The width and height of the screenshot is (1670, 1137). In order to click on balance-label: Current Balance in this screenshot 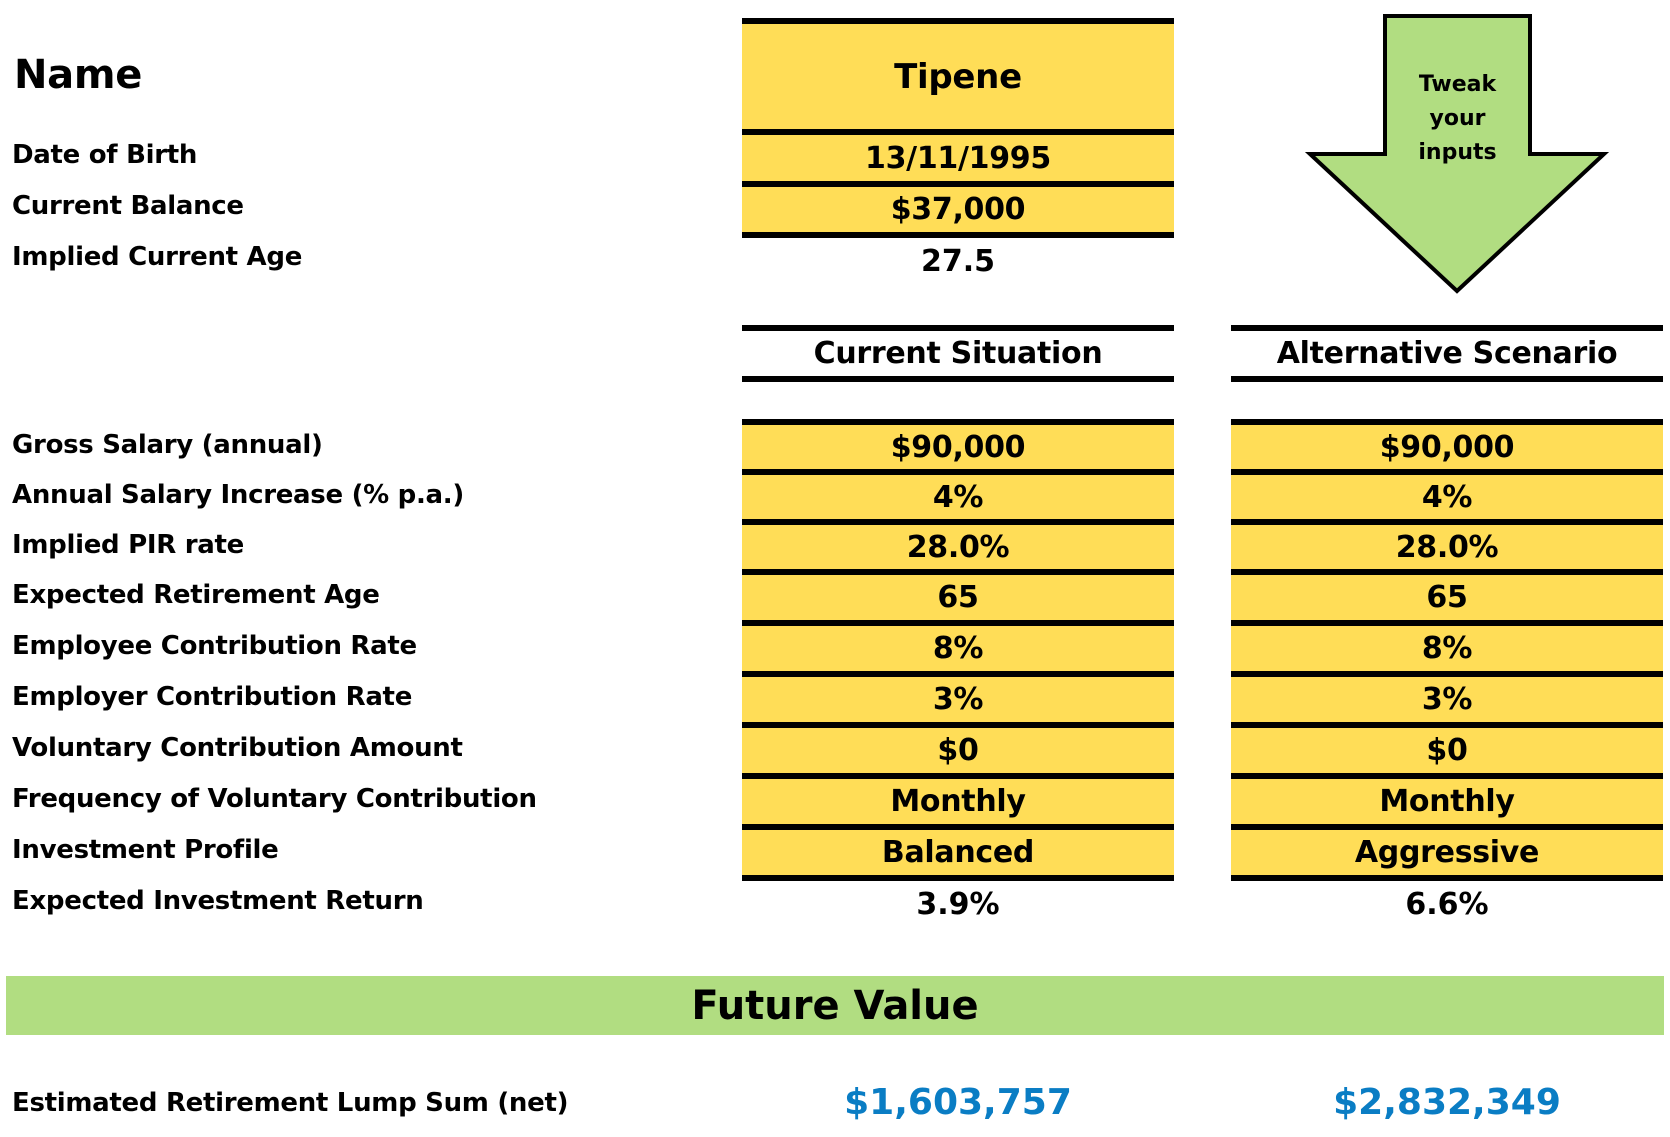, I will do `click(128, 206)`.